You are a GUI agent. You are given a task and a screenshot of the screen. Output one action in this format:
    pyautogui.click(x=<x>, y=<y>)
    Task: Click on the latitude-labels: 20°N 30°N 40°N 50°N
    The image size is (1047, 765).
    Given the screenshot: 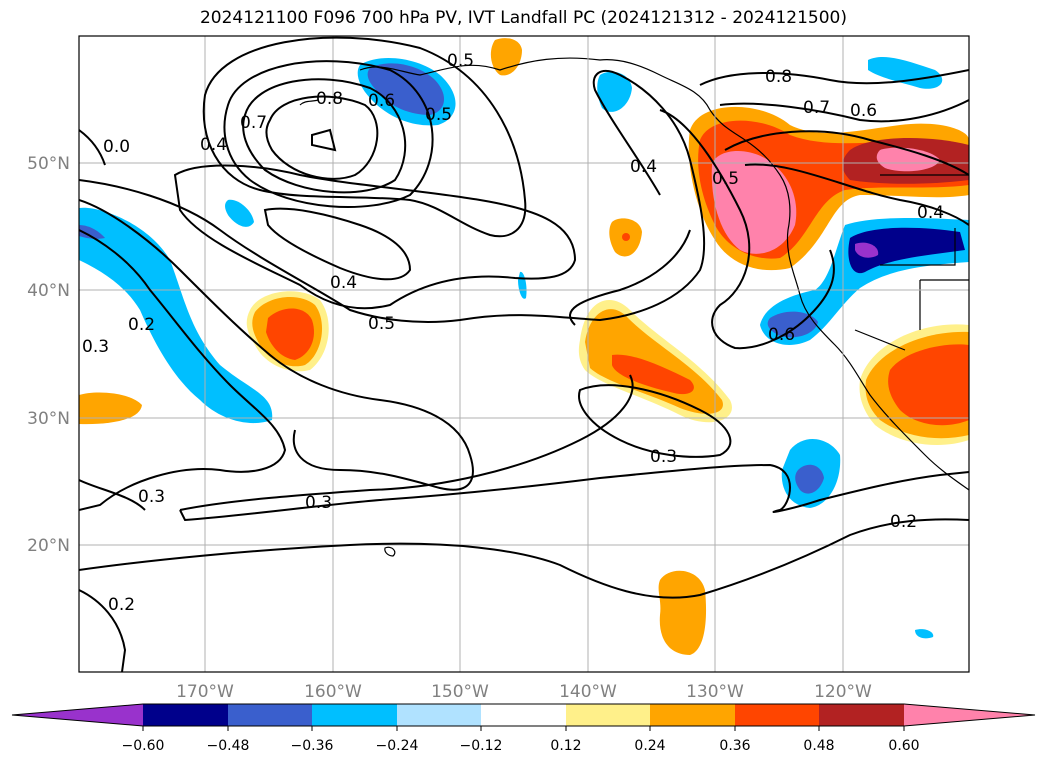 What is the action you would take?
    pyautogui.click(x=48, y=355)
    